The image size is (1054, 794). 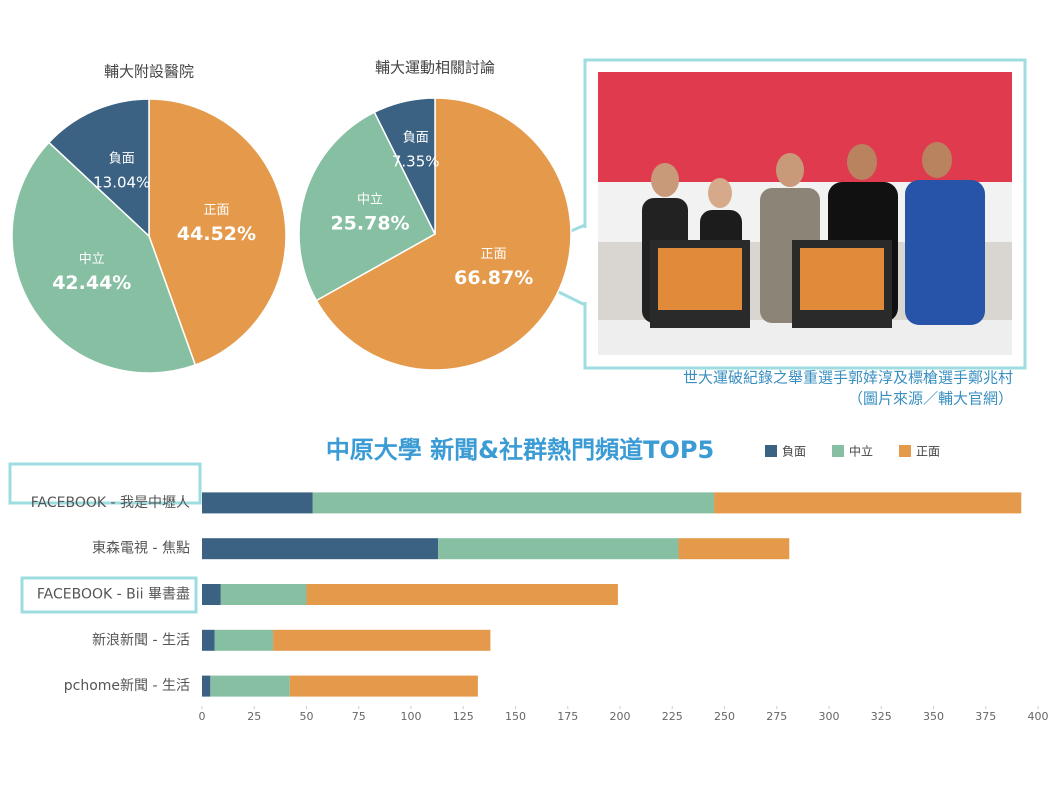 What do you see at coordinates (435, 68) in the screenshot?
I see `chart-title: 輔大運動相關討論` at bounding box center [435, 68].